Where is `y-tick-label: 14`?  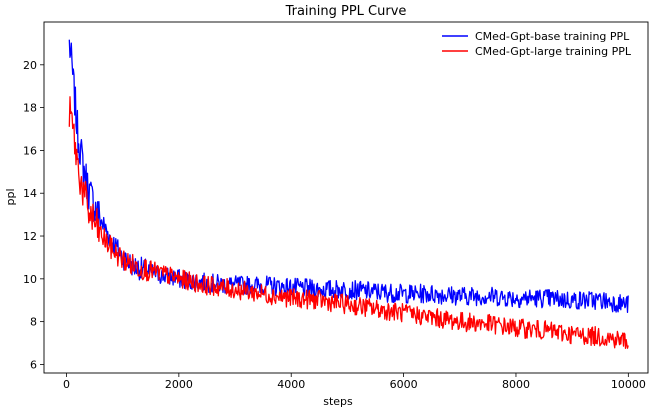 y-tick-label: 14 is located at coordinates (30, 193).